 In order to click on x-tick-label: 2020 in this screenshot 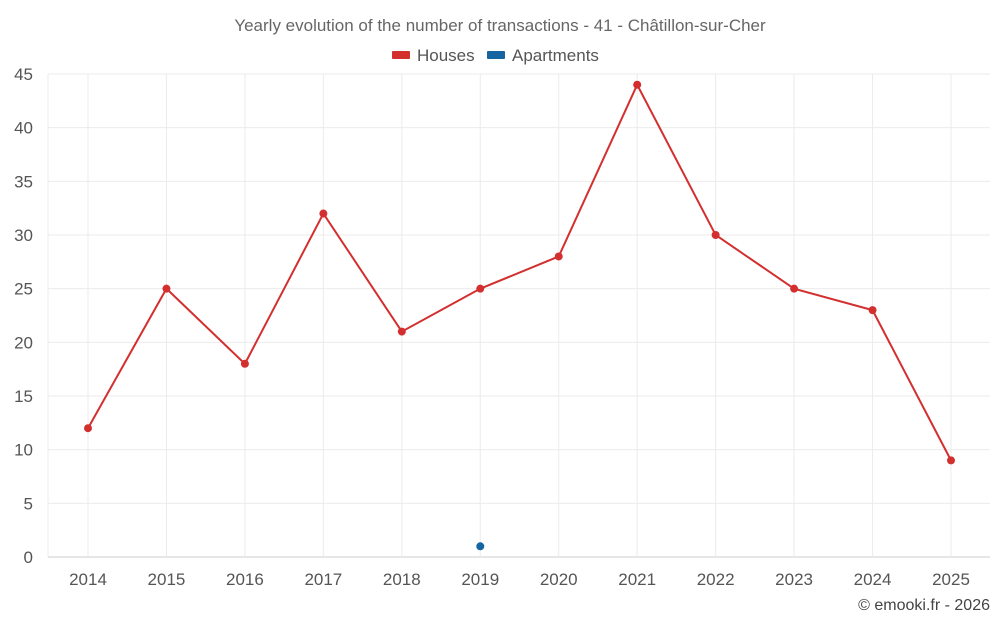, I will do `click(559, 579)`.